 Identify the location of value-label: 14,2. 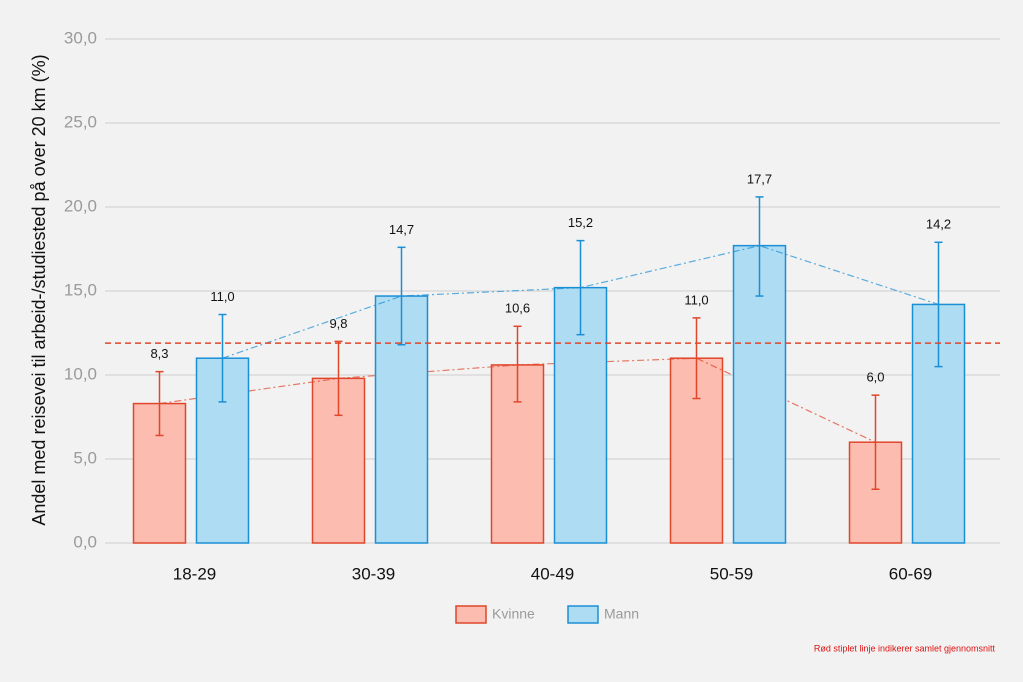
(938, 224).